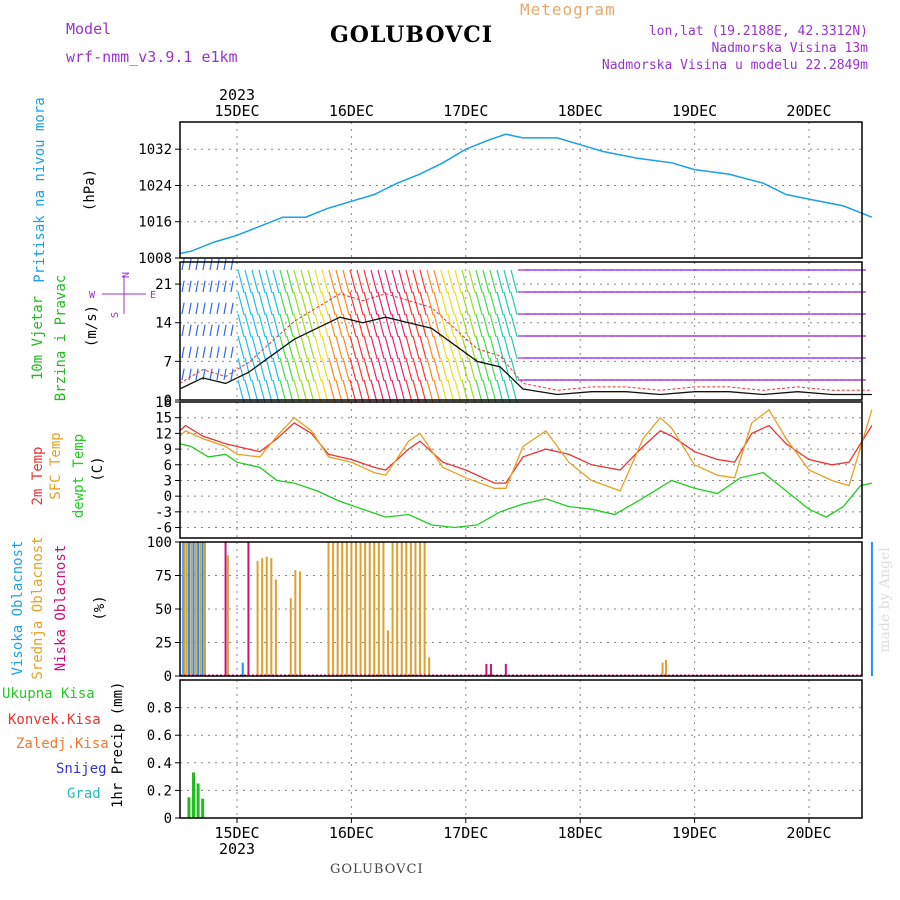 This screenshot has width=900, height=900. I want to click on year-top: 2023, so click(237, 95).